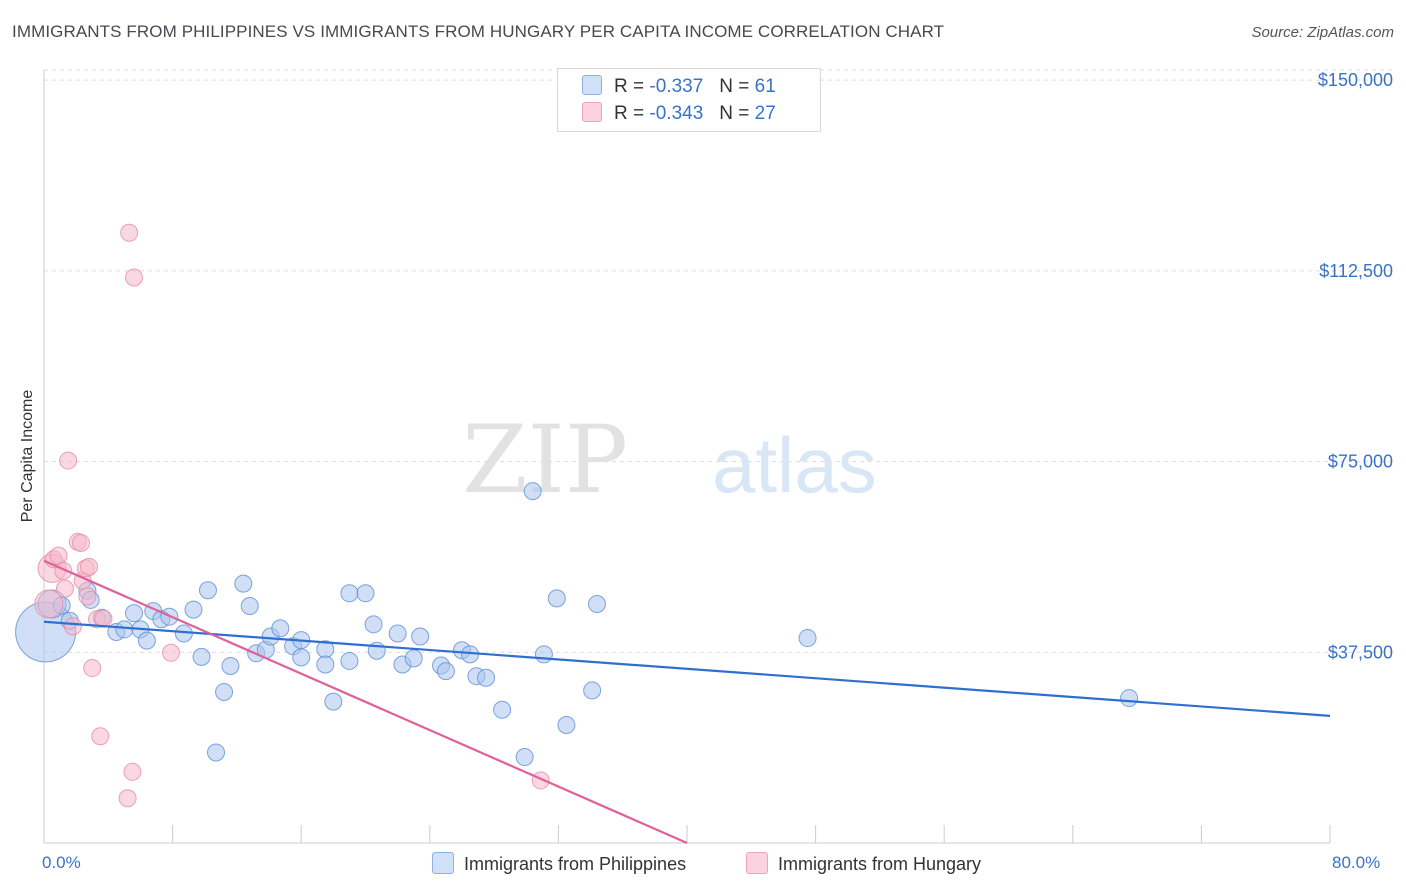  I want to click on y-tick-label: $150,000, so click(1355, 80).